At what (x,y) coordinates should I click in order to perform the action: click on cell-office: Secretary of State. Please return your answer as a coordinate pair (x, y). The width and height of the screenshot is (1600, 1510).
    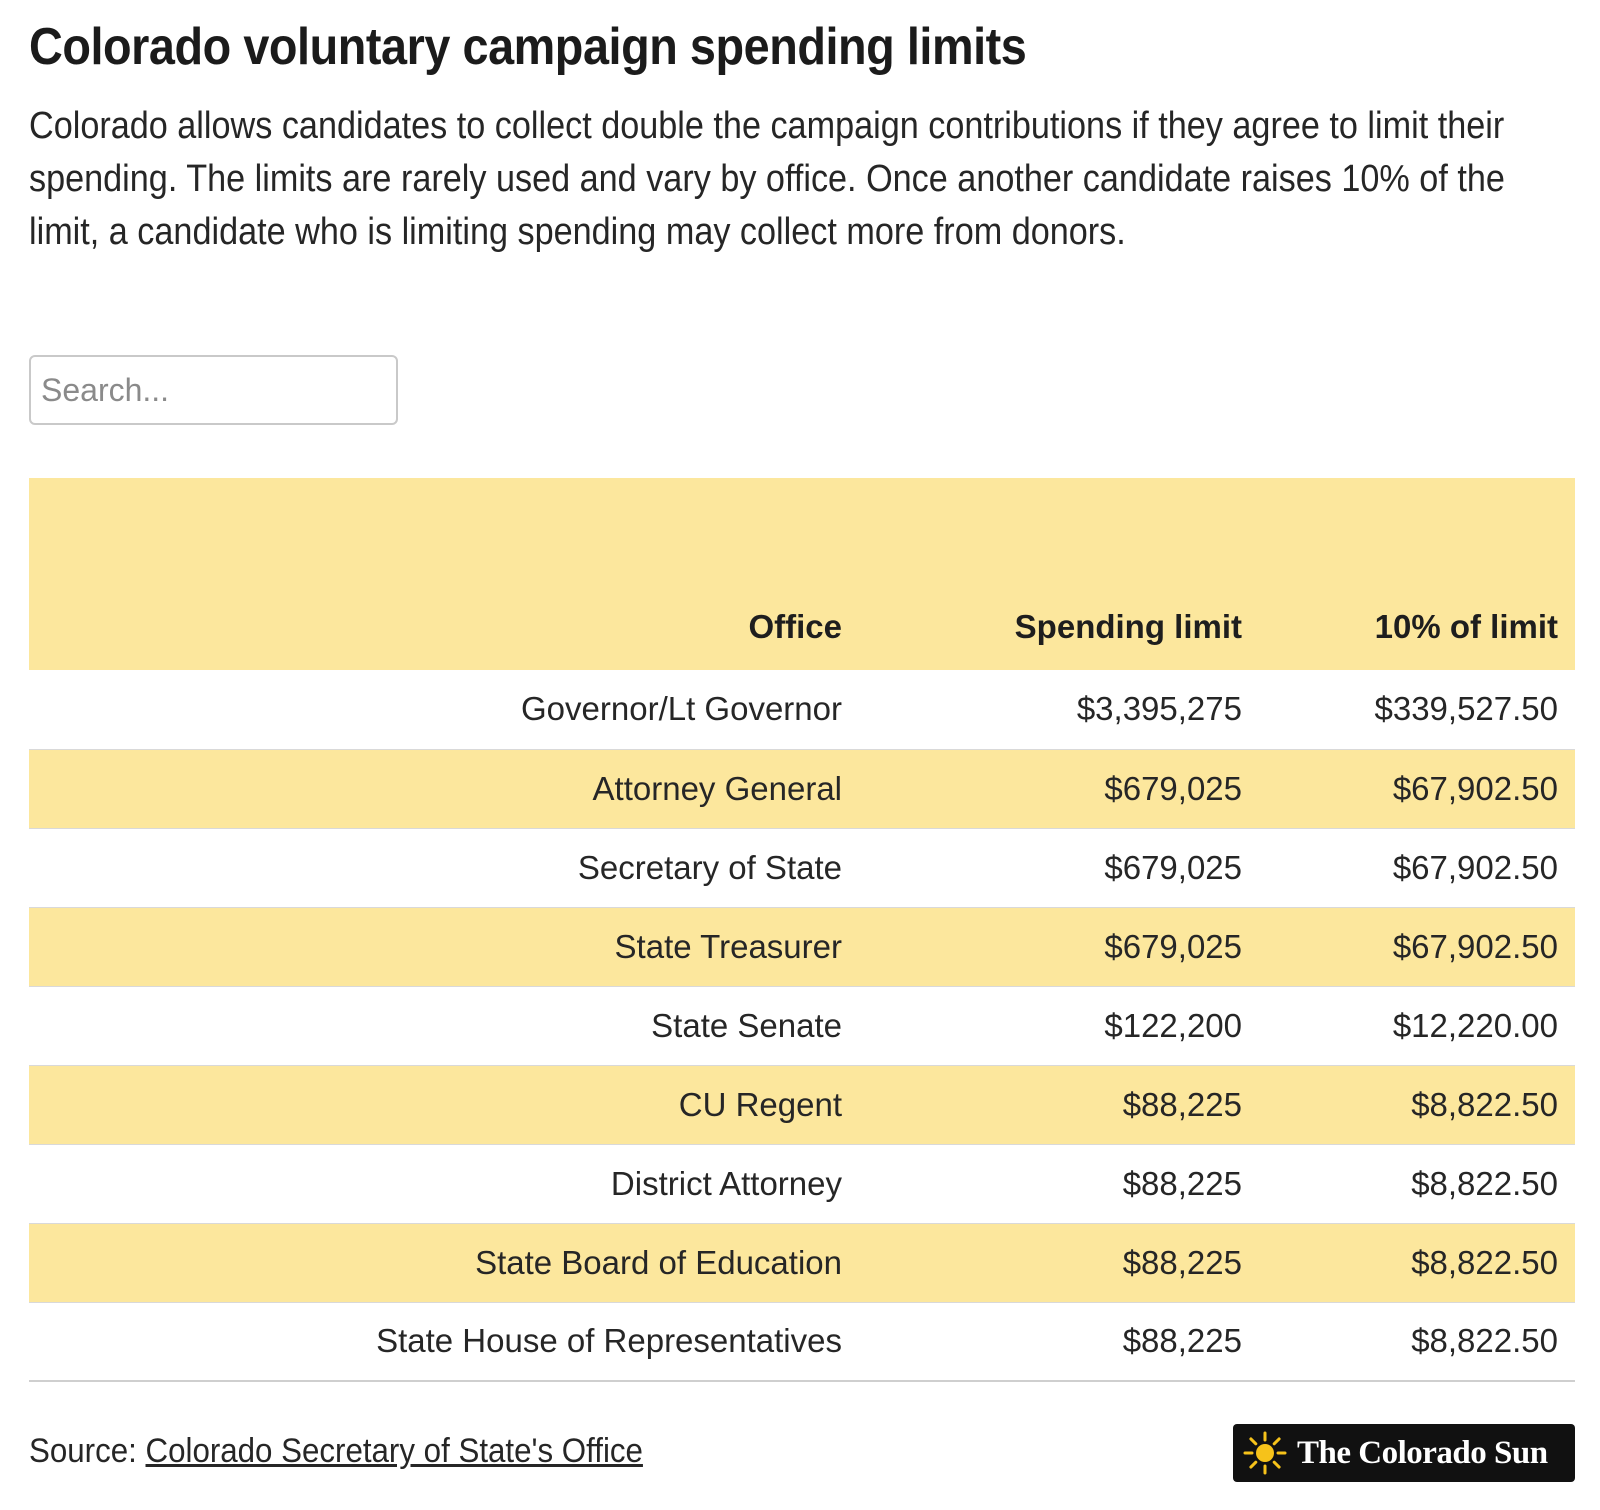
    Looking at the image, I should click on (444, 868).